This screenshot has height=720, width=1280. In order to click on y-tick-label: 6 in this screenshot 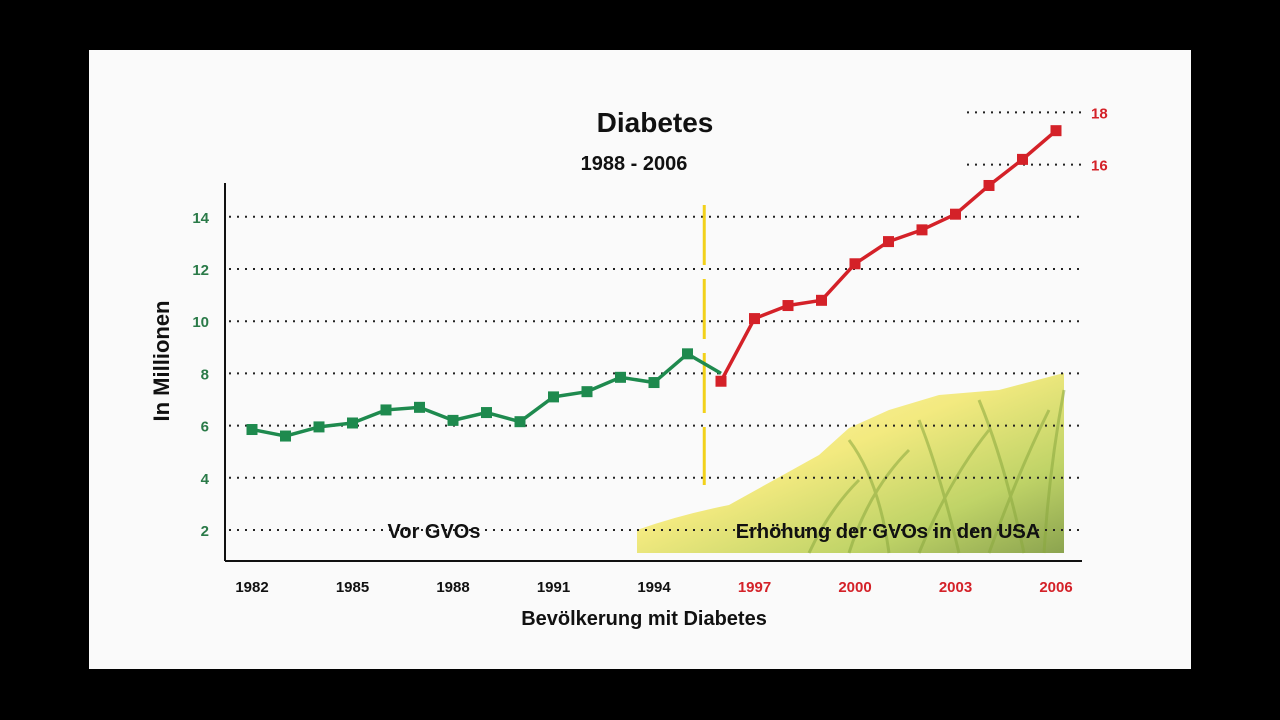, I will do `click(205, 427)`.